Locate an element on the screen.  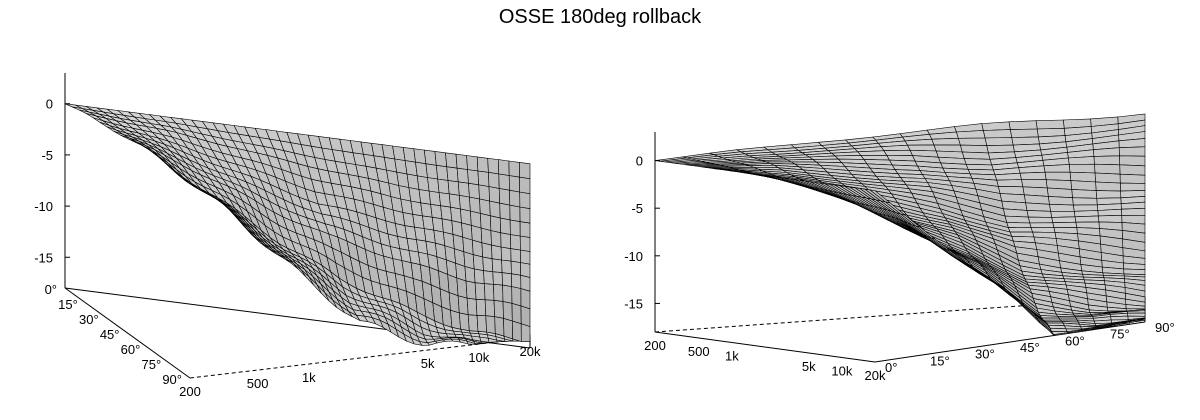
angle-tick-label: 75° is located at coordinates (1120, 334).